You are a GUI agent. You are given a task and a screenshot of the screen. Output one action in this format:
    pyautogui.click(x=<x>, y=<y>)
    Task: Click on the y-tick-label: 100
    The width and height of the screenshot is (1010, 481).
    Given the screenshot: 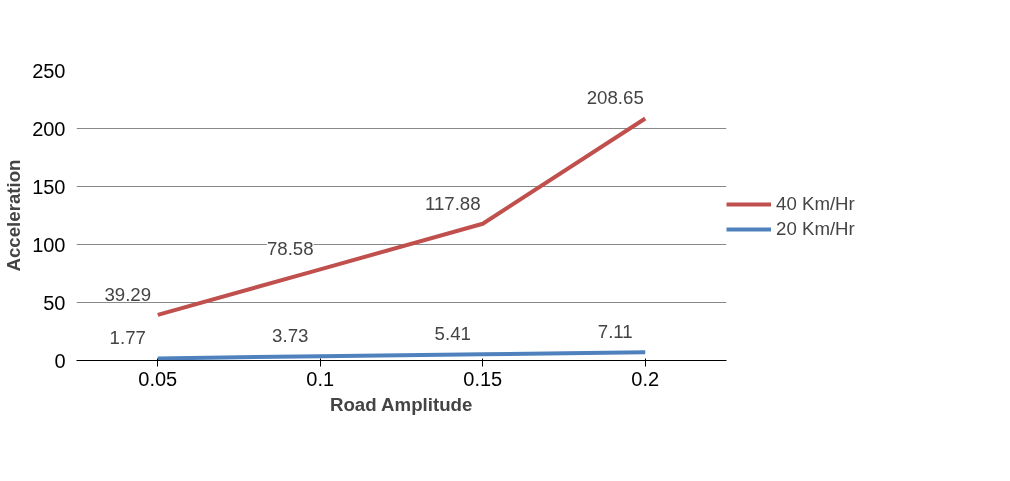 What is the action you would take?
    pyautogui.click(x=49, y=244)
    